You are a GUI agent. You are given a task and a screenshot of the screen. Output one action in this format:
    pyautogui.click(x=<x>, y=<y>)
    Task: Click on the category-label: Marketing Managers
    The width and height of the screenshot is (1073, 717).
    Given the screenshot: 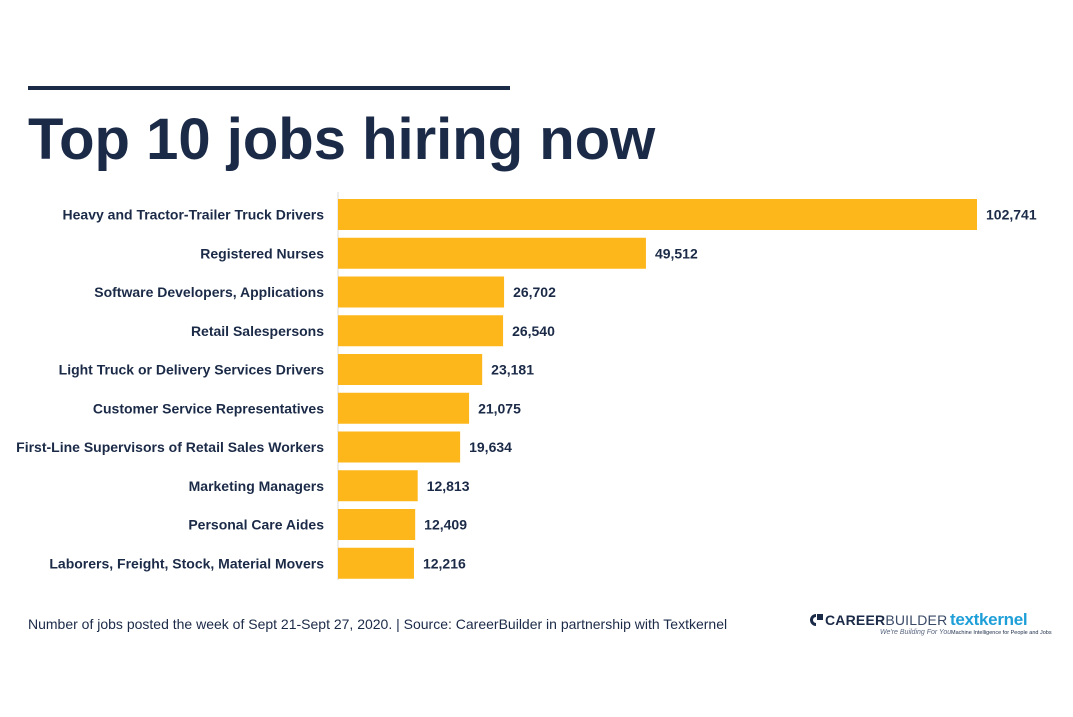 What is the action you would take?
    pyautogui.click(x=257, y=486)
    